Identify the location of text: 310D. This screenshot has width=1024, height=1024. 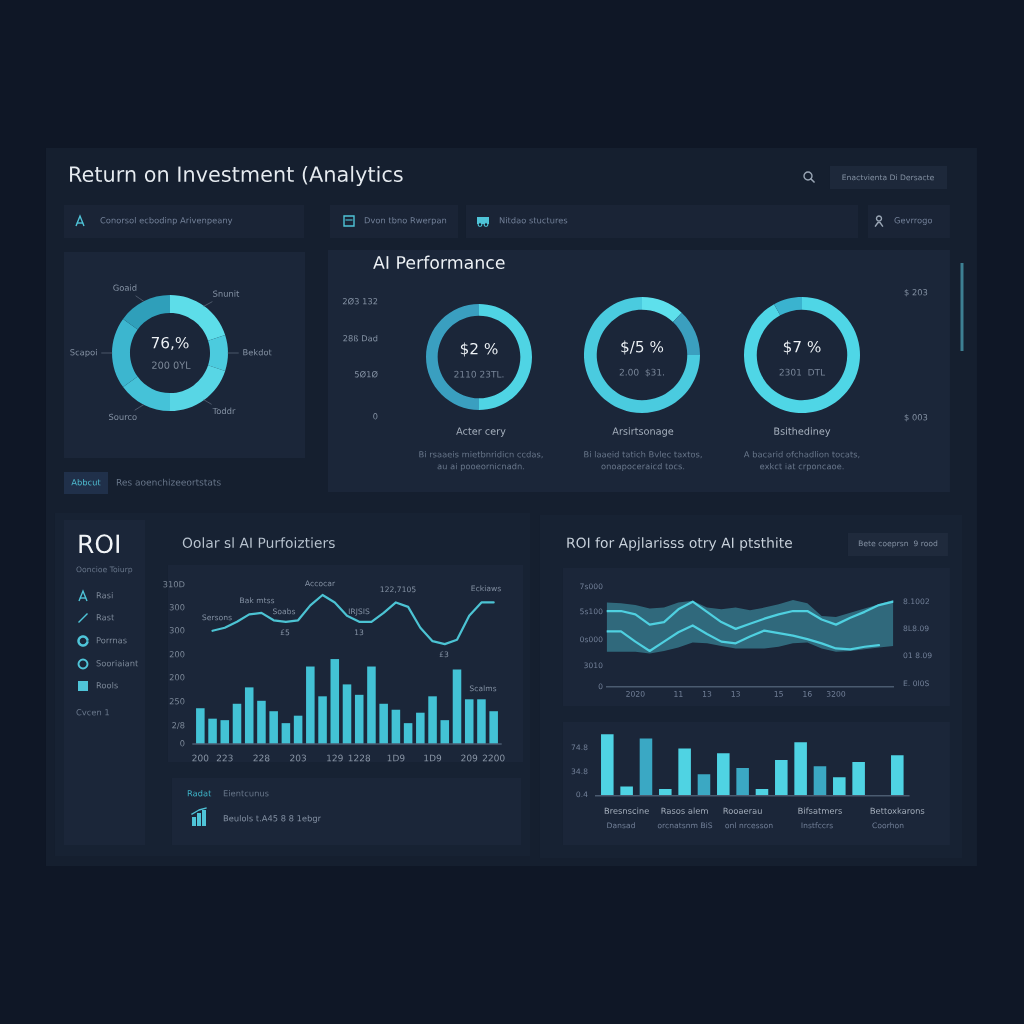
(174, 584).